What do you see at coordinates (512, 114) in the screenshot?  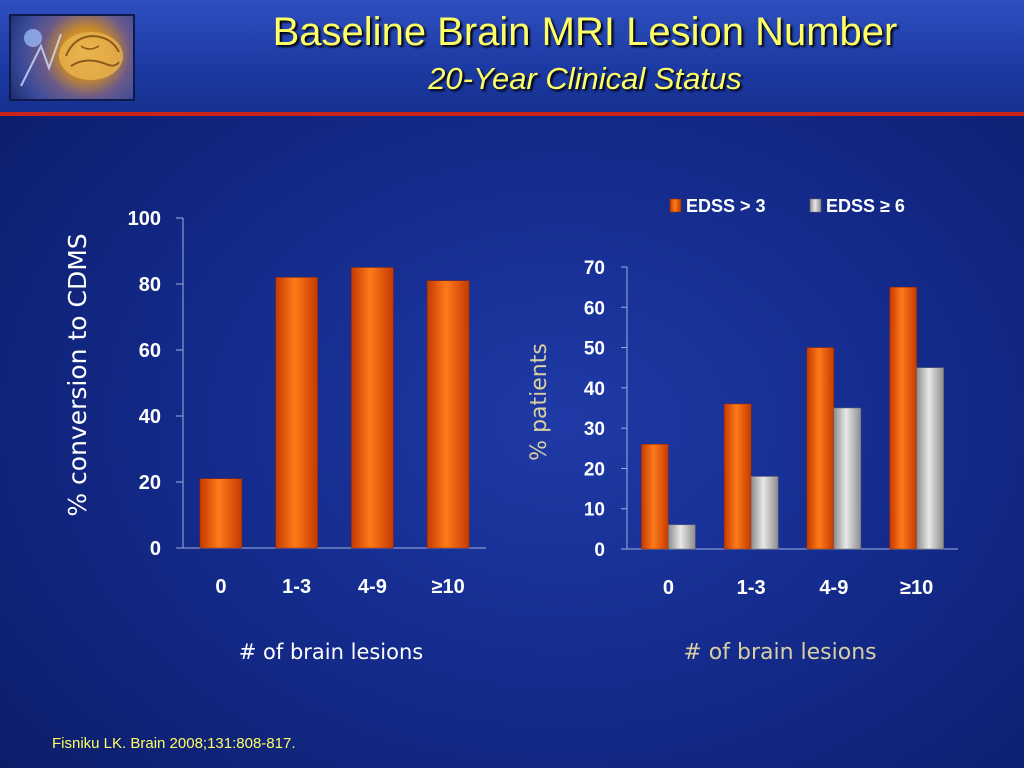 I see `header-divider` at bounding box center [512, 114].